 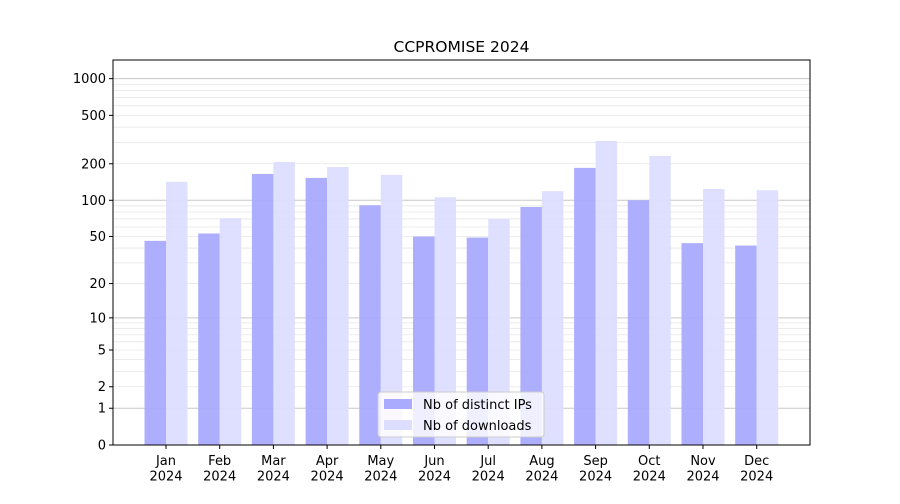 I want to click on legend-box, so click(x=461, y=414).